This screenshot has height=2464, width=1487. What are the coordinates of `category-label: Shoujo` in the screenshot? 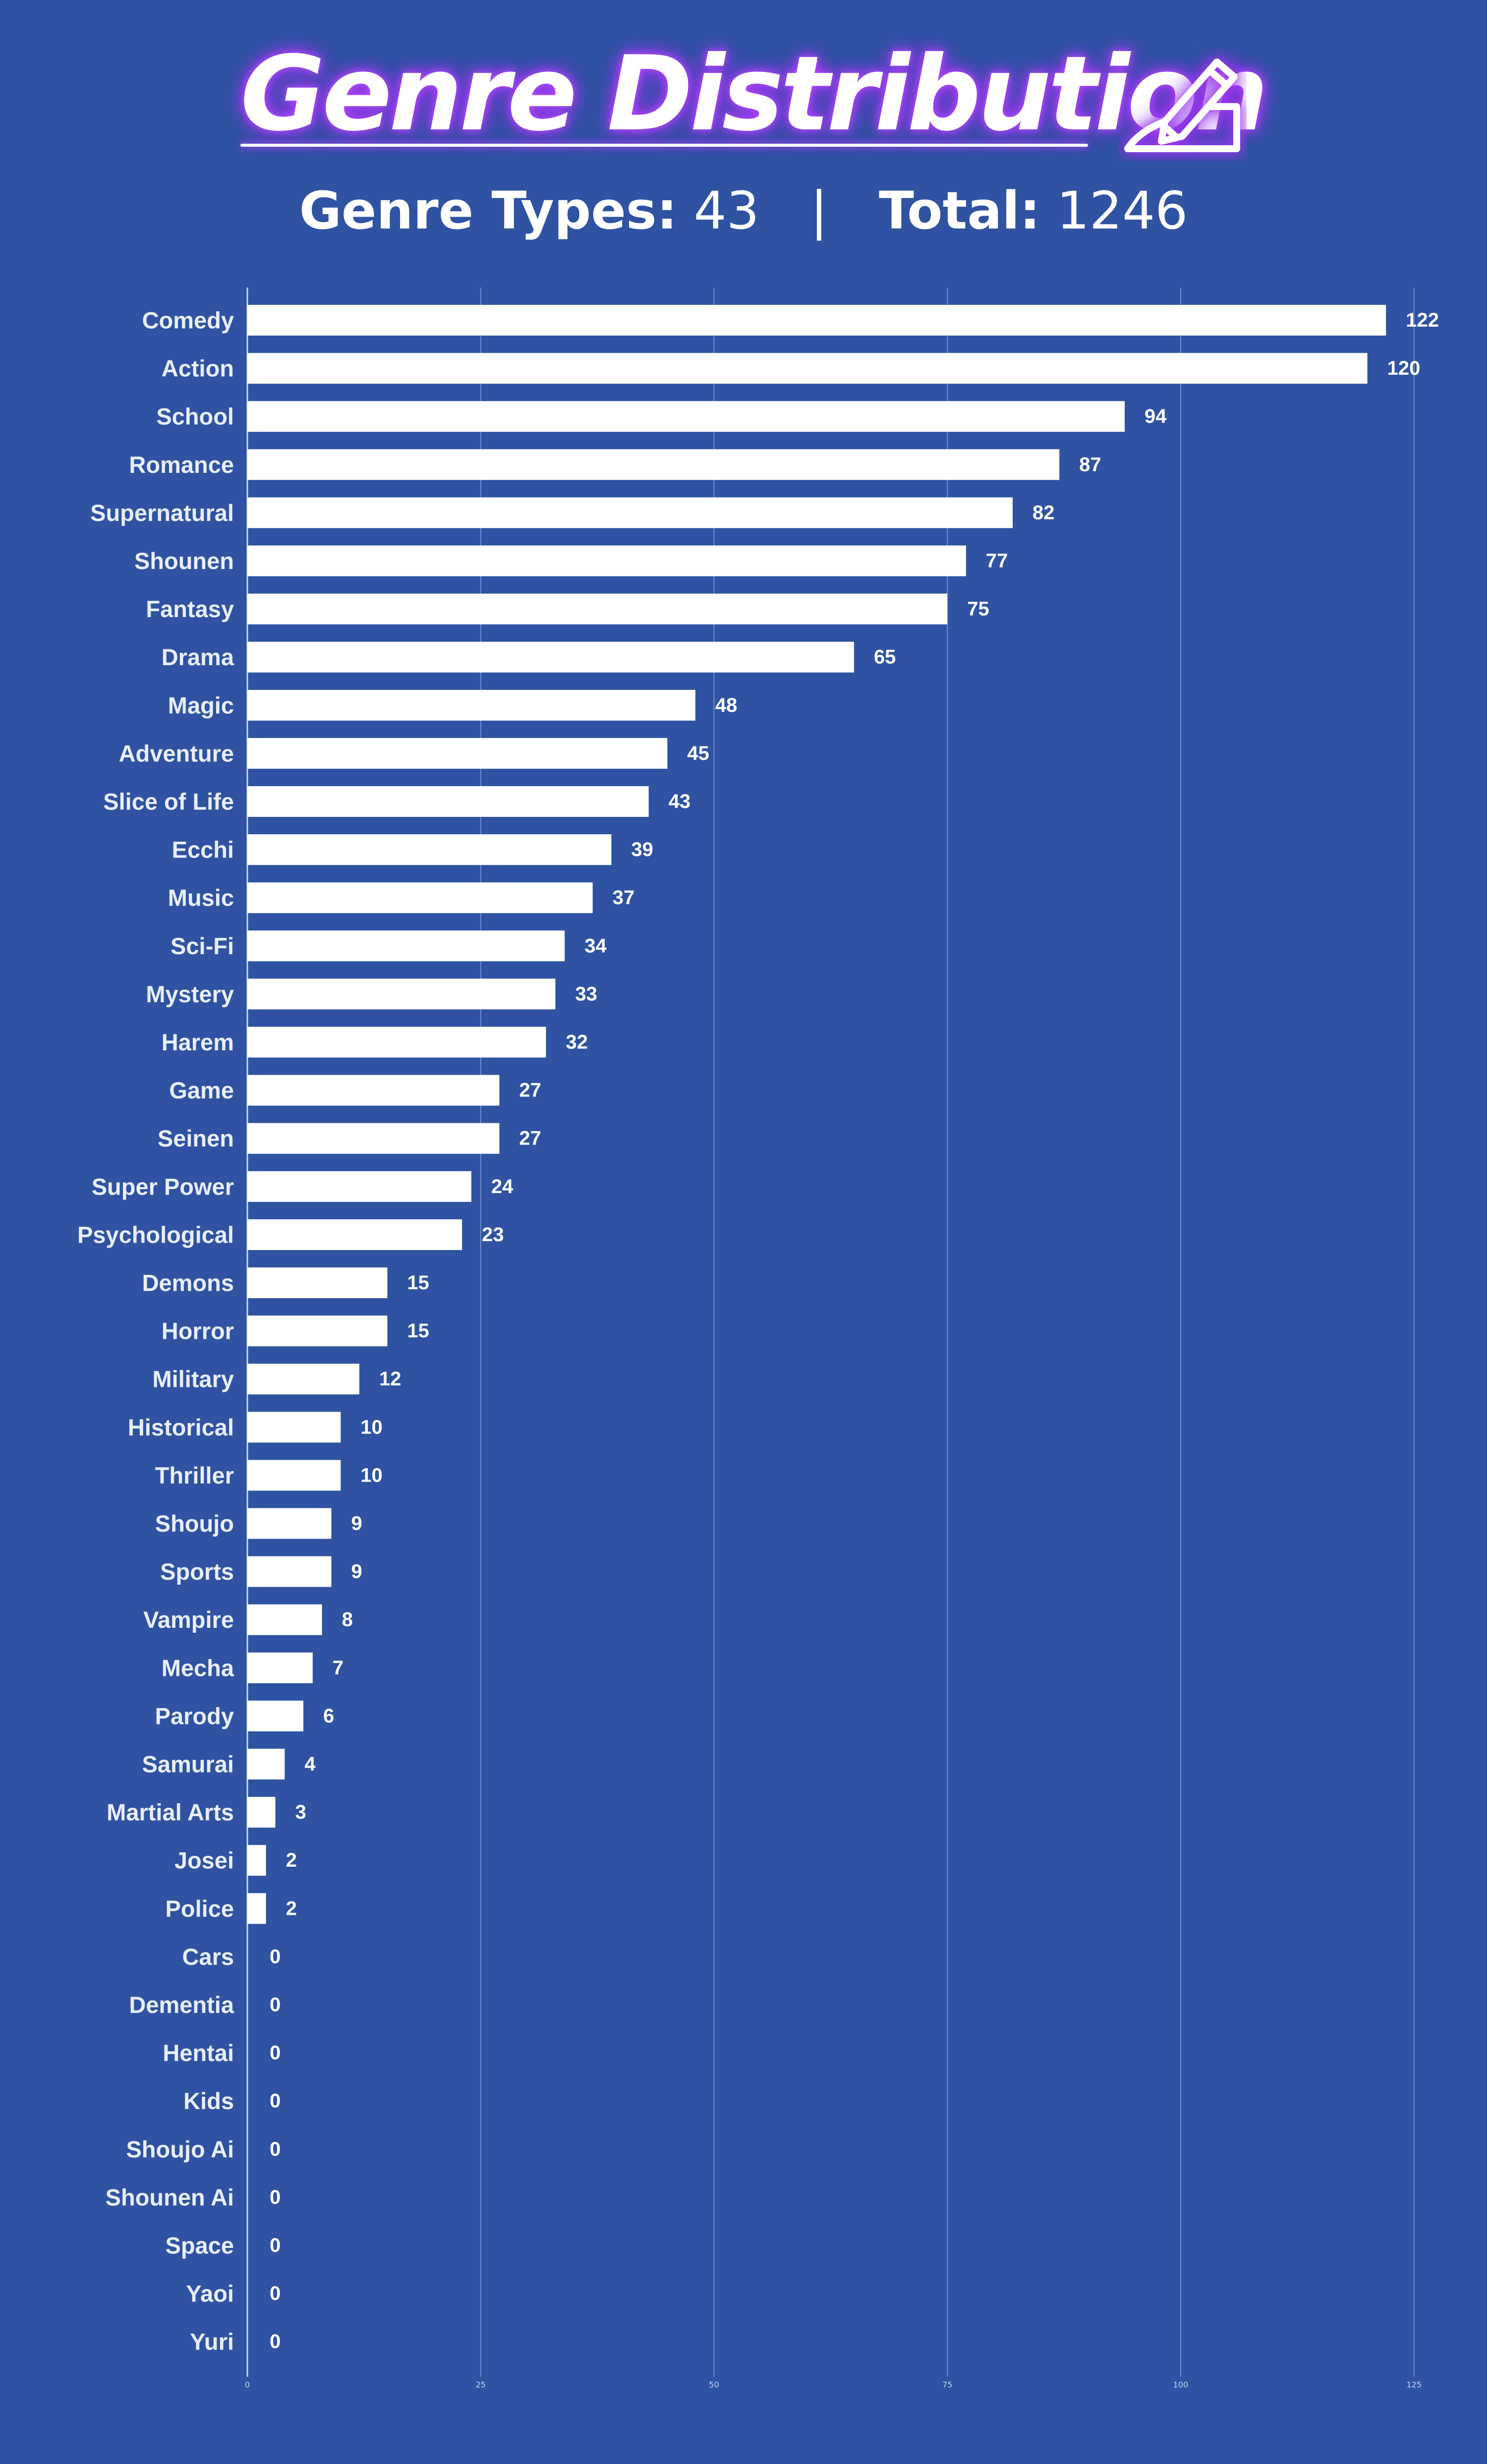 It's located at (194, 1523).